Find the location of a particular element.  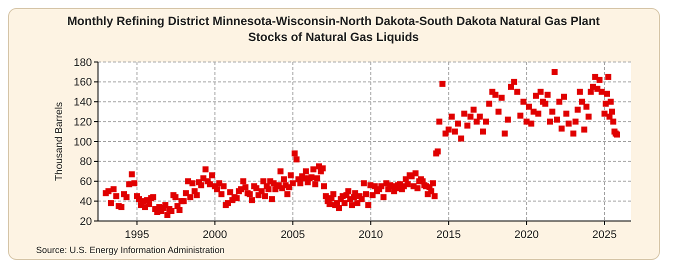

y-tick-label: 60 is located at coordinates (86, 182).